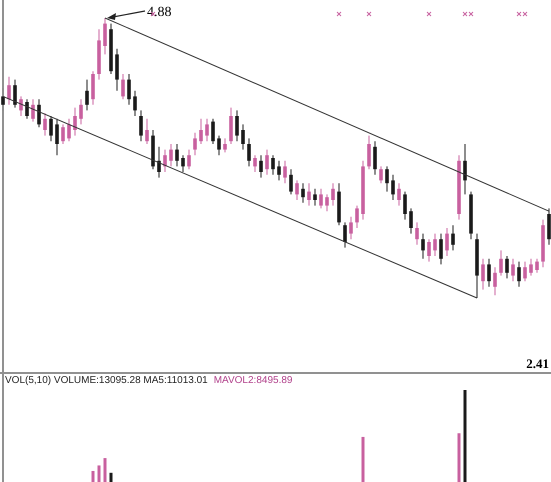 This screenshot has width=551, height=482. Describe the element at coordinates (253, 380) in the screenshot. I see `text: MAVOL2:8495.89` at that location.